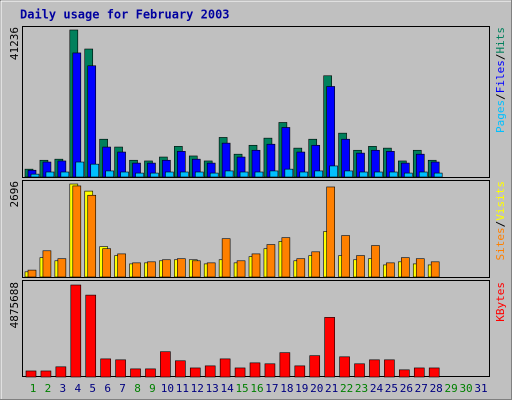 The image size is (512, 400). I want to click on x-tick-label: 24, so click(377, 388).